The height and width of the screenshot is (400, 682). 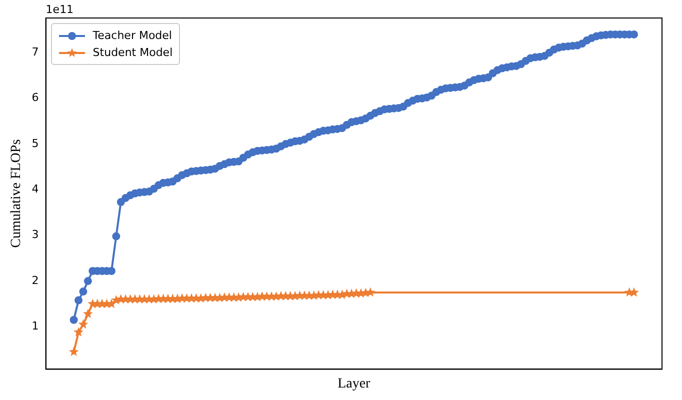 What do you see at coordinates (60, 9) in the screenshot?
I see `text: 1e11` at bounding box center [60, 9].